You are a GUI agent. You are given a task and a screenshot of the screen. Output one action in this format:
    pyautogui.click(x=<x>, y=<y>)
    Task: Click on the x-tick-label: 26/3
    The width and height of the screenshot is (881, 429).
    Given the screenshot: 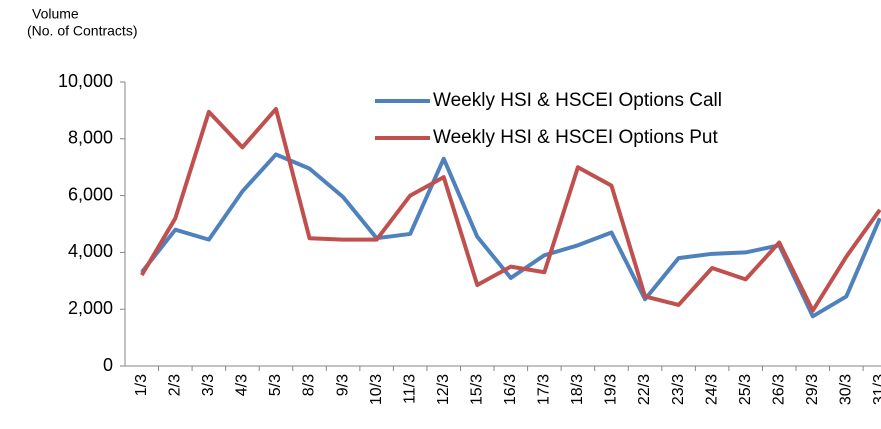 What is the action you would take?
    pyautogui.click(x=778, y=389)
    